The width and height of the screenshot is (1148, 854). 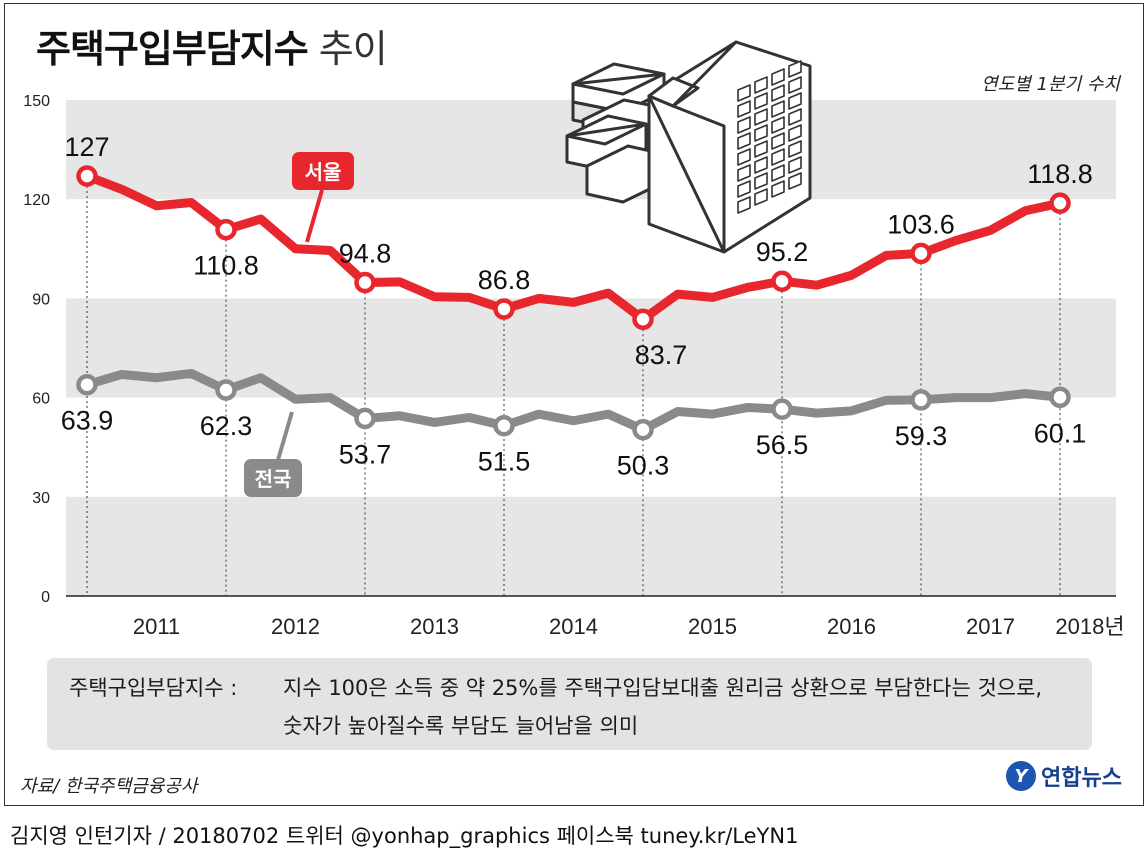 I want to click on y-tick-label: 60, so click(x=41, y=399).